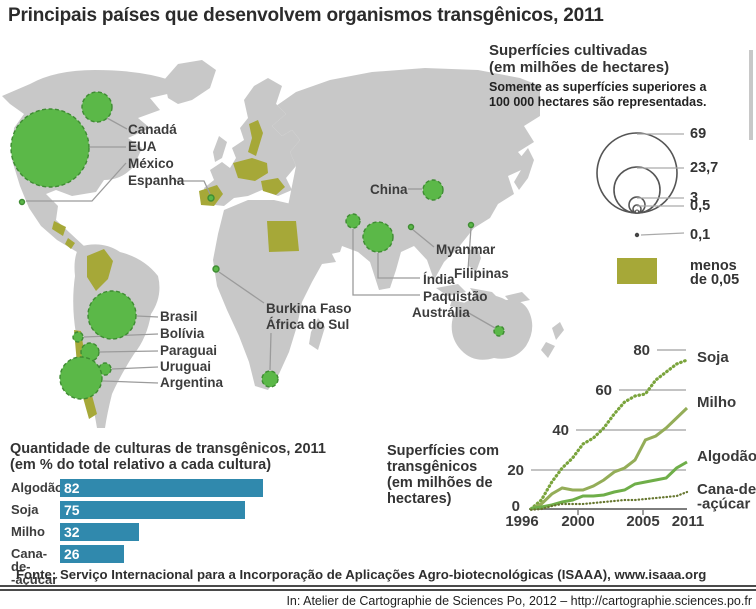 This screenshot has width=756, height=609. Describe the element at coordinates (726, 489) in the screenshot. I see `series-label-cana-de-acucar: Cana-de-` at that location.